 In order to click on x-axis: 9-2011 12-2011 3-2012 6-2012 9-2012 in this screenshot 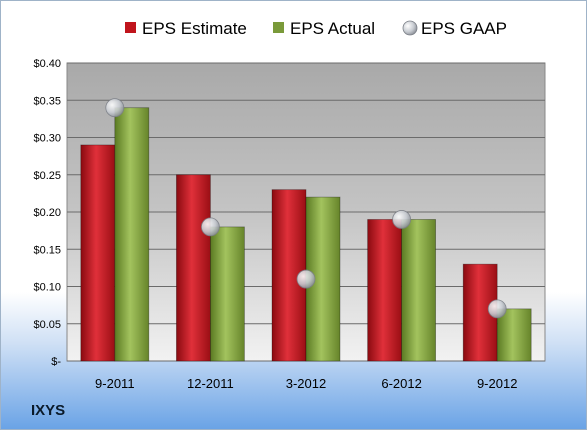, I will do `click(306, 383)`.